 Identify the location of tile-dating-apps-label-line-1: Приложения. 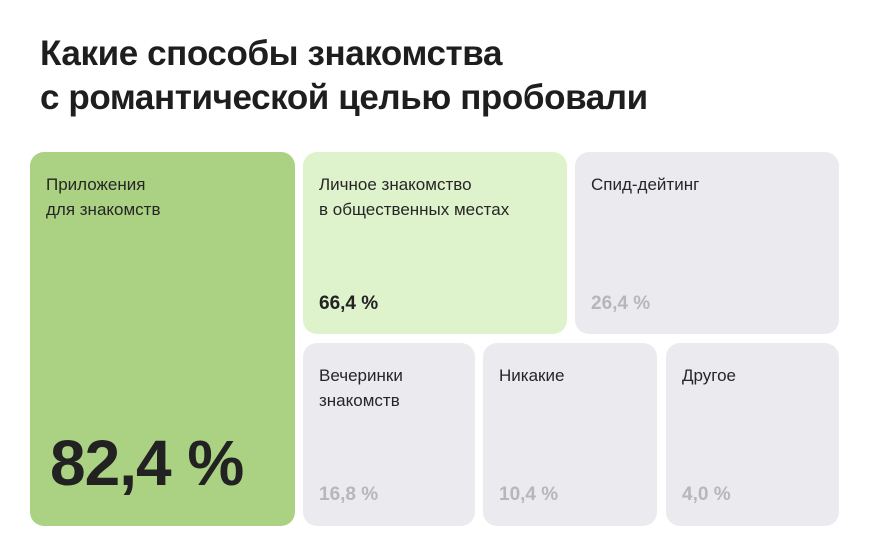
(96, 184).